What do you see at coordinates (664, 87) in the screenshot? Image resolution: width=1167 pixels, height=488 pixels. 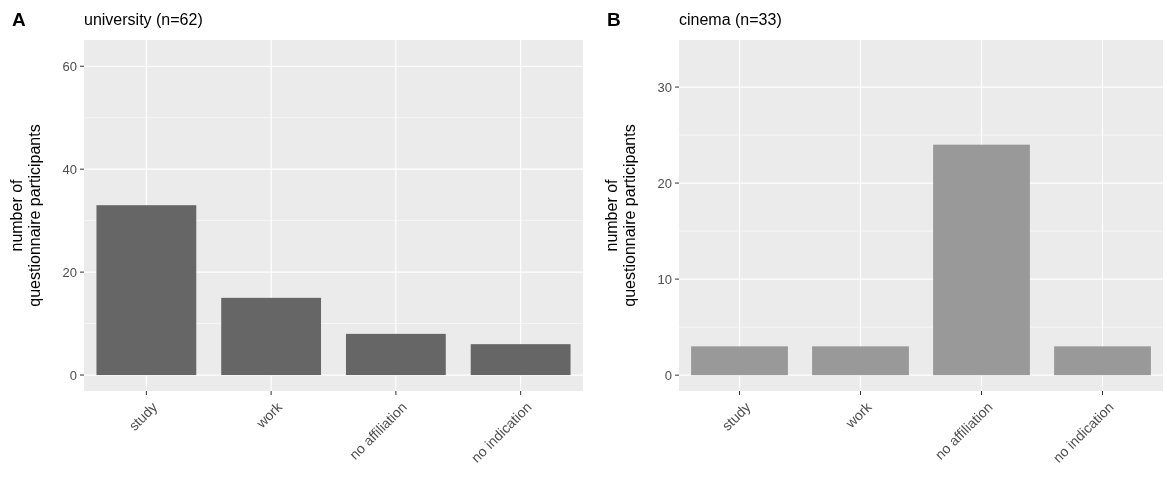 I see `y-tick-label: 30` at bounding box center [664, 87].